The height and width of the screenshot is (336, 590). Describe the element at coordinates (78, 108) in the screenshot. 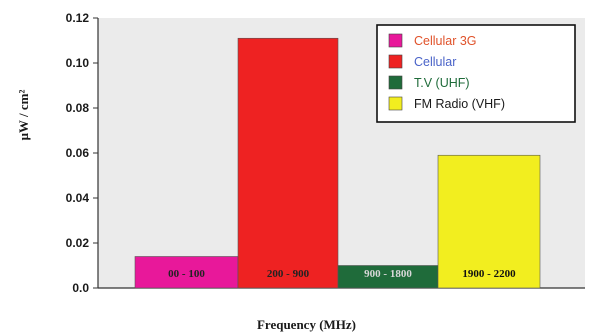

I see `y-tick-label: 0.08` at that location.